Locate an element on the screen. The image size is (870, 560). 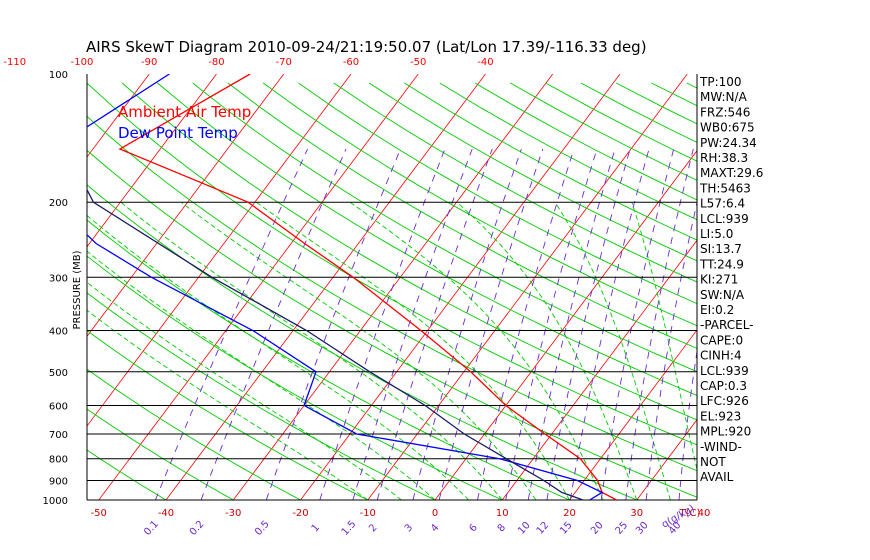
mixing-ratio-label: 8 is located at coordinates (502, 528).